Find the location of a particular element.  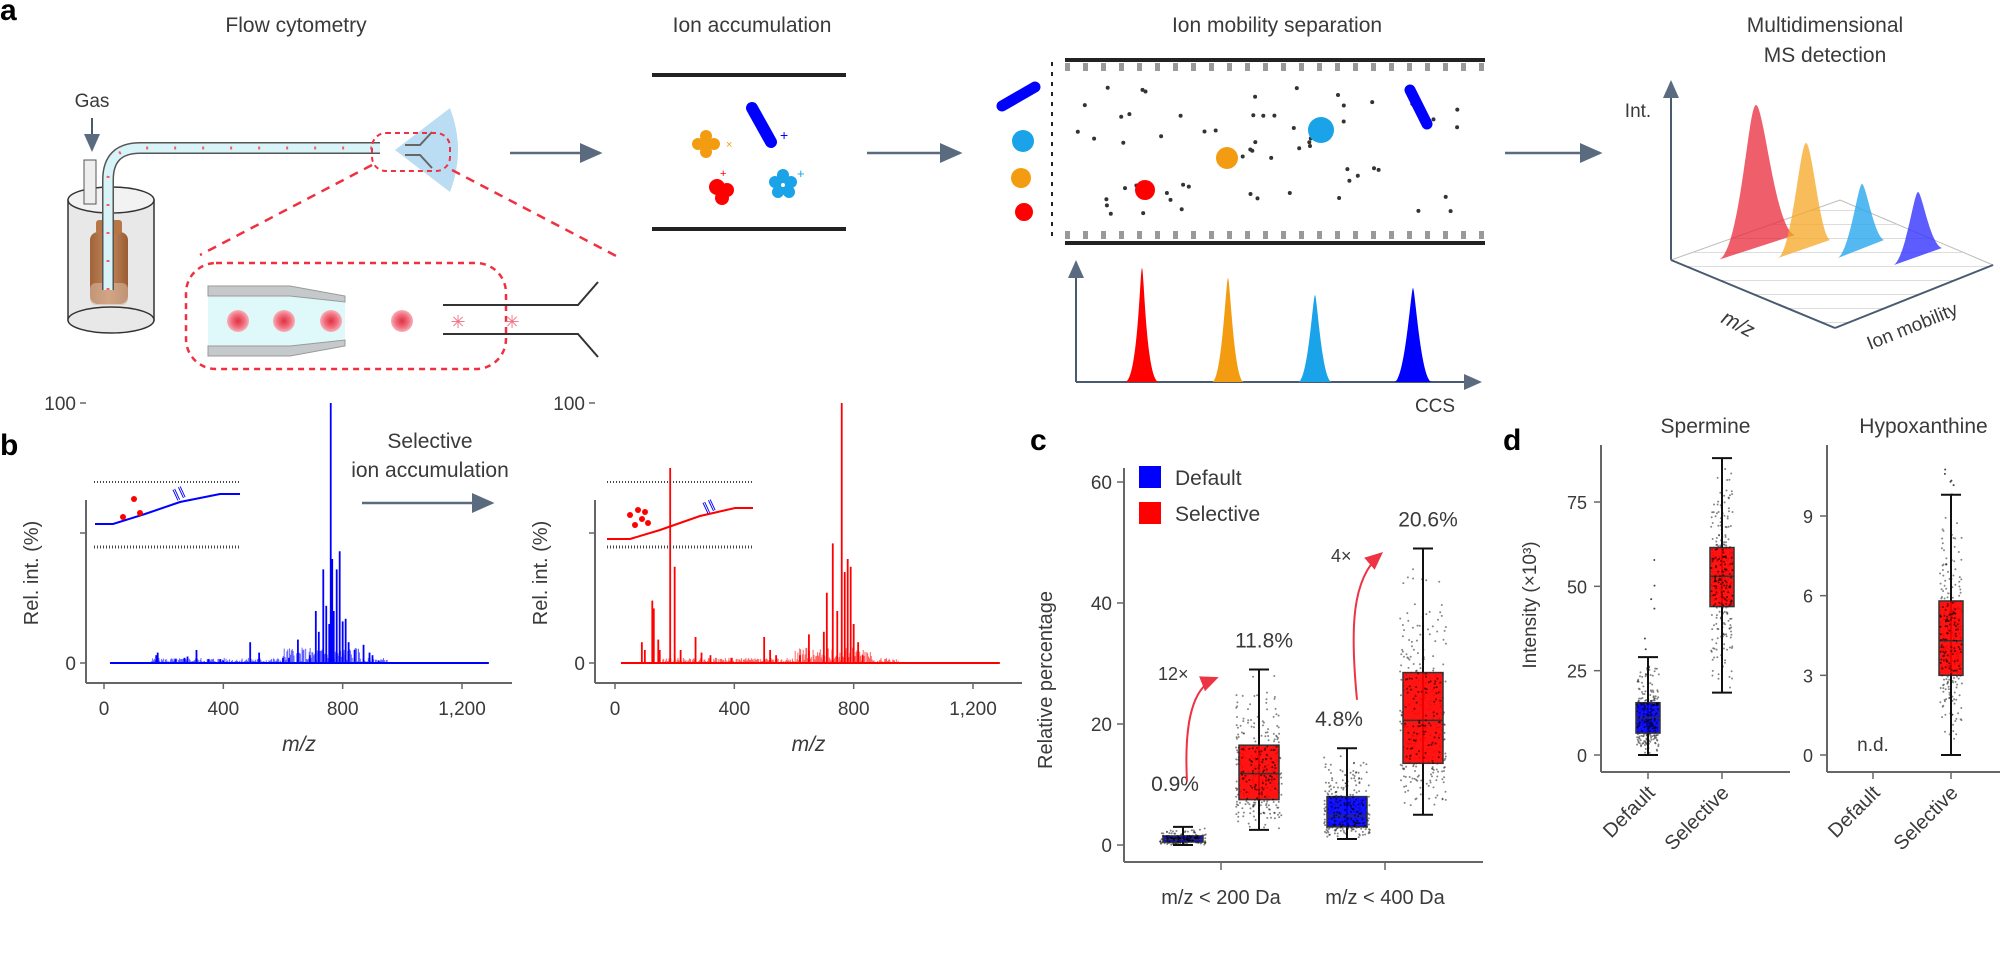

y-tick-label: 100 is located at coordinates (60, 404).